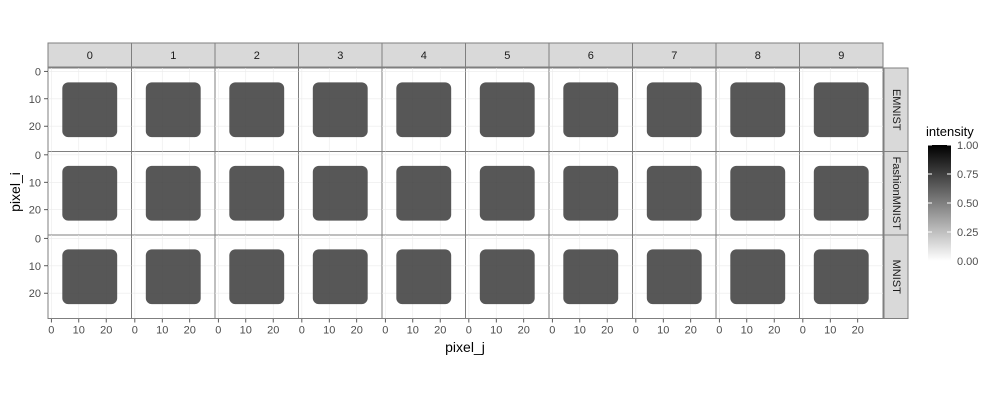 Image resolution: width=1000 pixels, height=400 pixels. I want to click on column-strip-label: 8, so click(758, 56).